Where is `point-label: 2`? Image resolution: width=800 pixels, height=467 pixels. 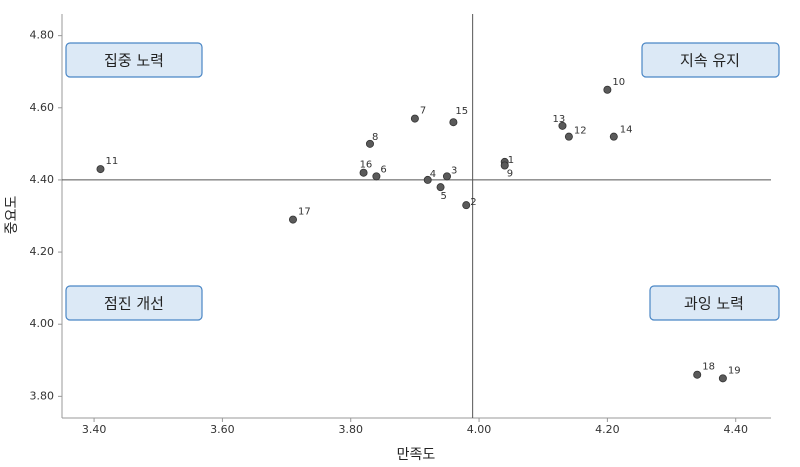 point-label: 2 is located at coordinates (473, 202).